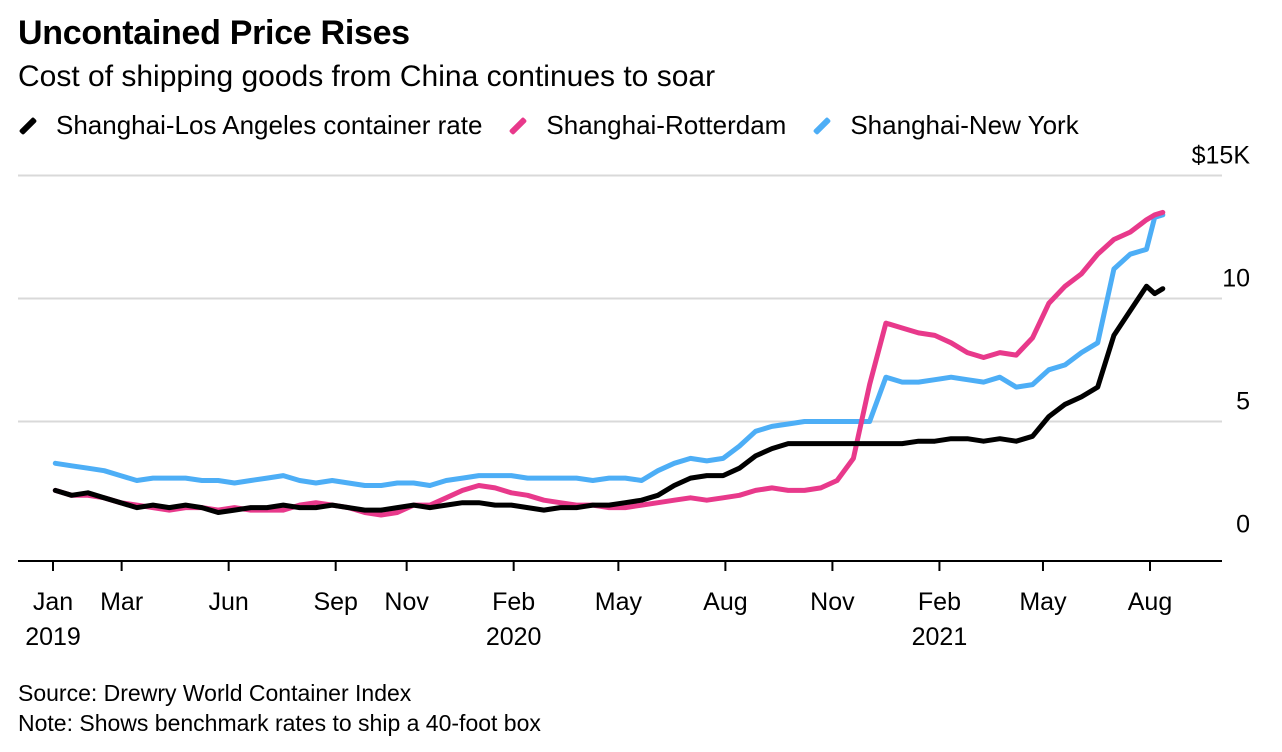 The width and height of the screenshot is (1282, 752). I want to click on x-tick-label-5: Feb, so click(513, 602).